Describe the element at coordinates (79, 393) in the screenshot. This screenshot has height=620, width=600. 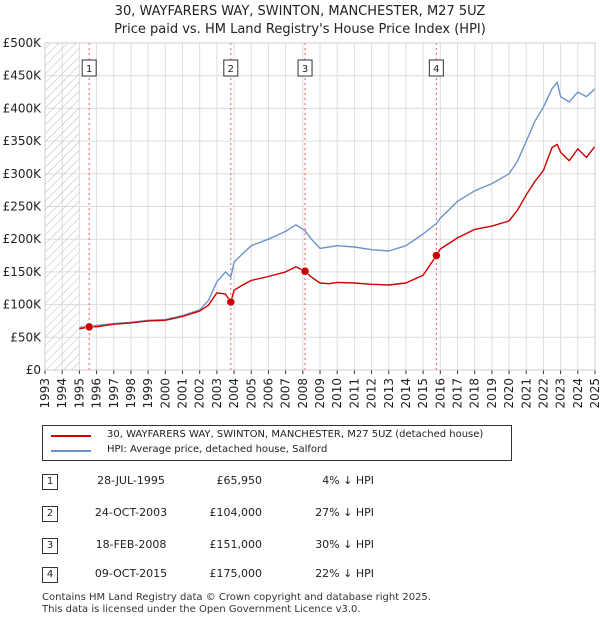
I see `x-tick-label: 1995` at that location.